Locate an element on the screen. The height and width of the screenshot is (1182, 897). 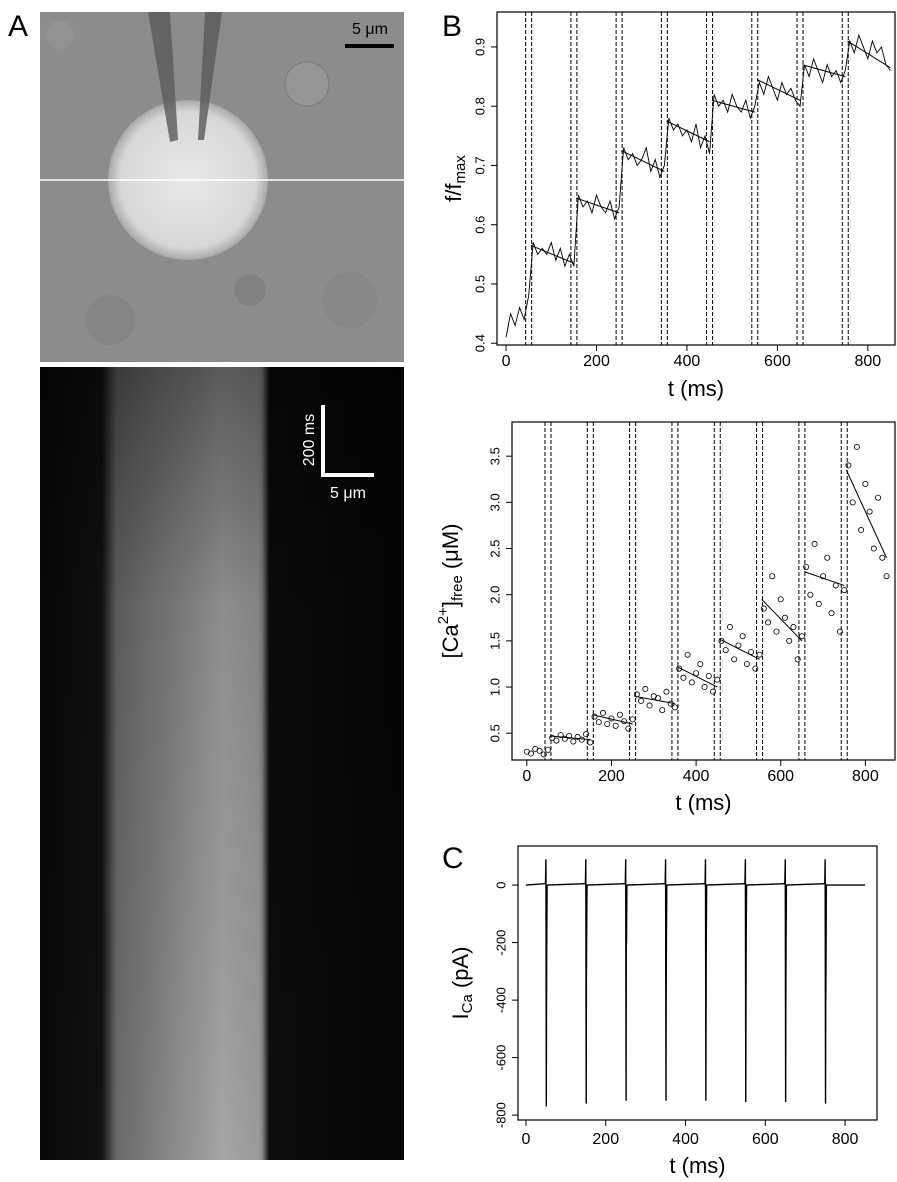
y-tick-label: 1.5 is located at coordinates (494, 641).